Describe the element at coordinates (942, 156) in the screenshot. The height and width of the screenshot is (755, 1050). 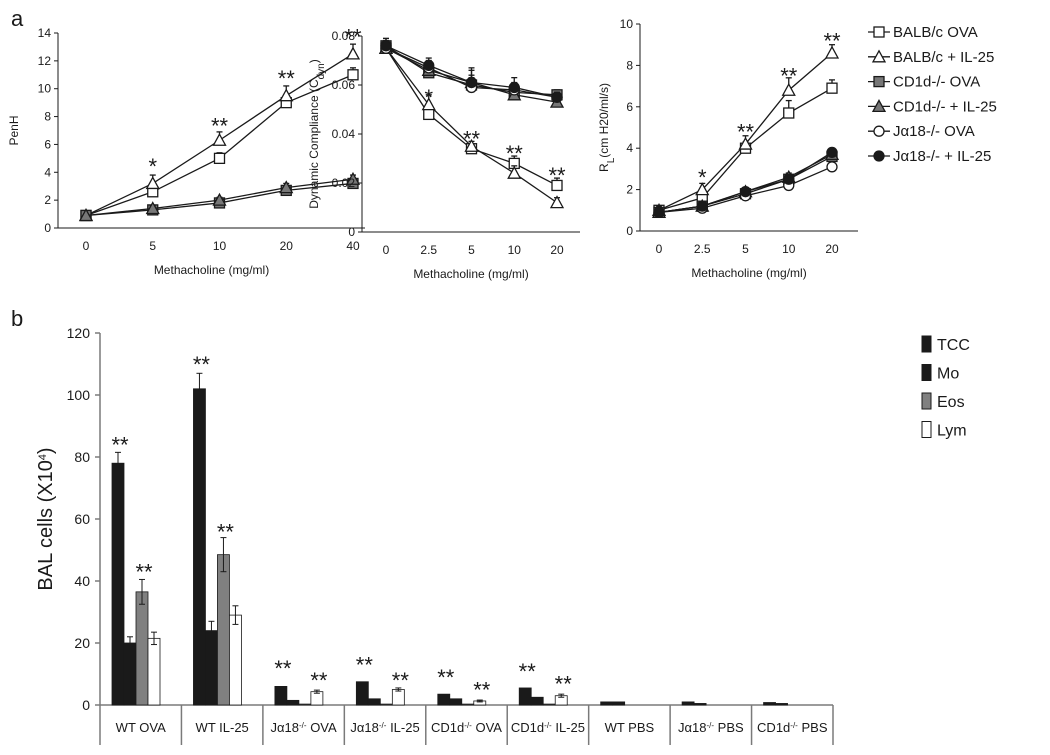
I see `legend-a-label: Jα18-/- + IL-25` at that location.